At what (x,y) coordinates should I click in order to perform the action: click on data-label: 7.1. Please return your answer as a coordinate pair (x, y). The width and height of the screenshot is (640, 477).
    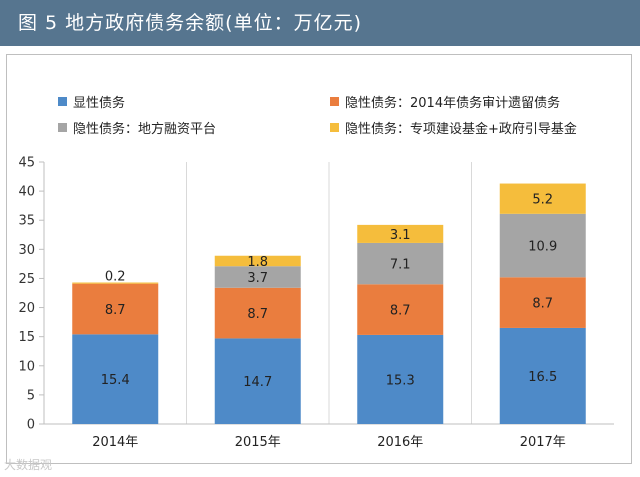
    Looking at the image, I should click on (400, 265).